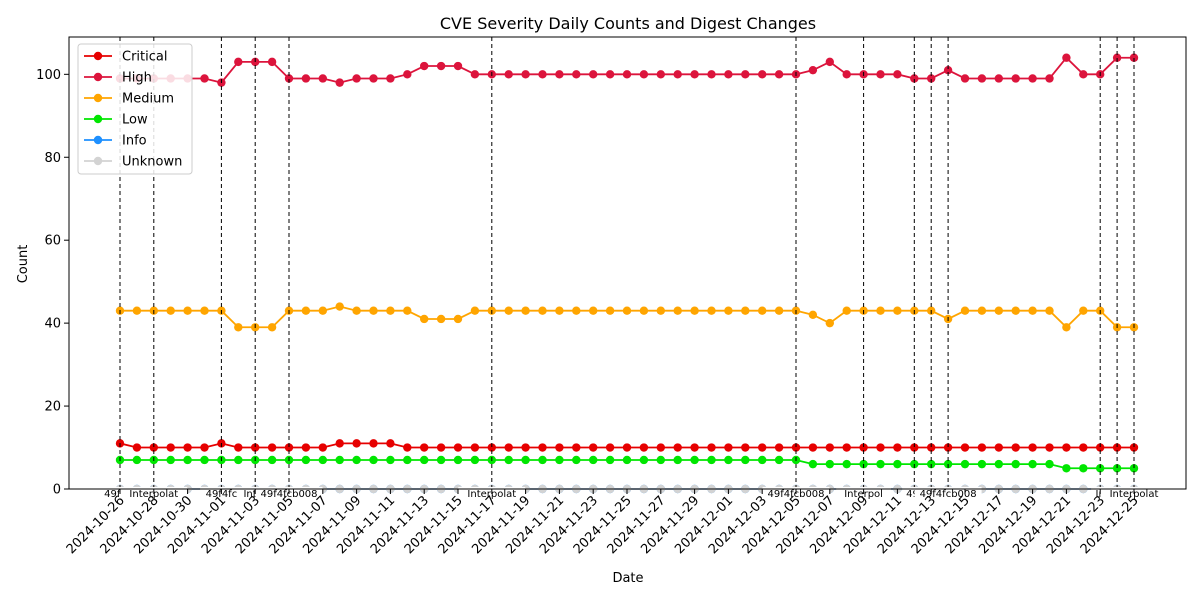 The height and width of the screenshot is (600, 1200). What do you see at coordinates (627, 464) in the screenshot?
I see `series-low` at bounding box center [627, 464].